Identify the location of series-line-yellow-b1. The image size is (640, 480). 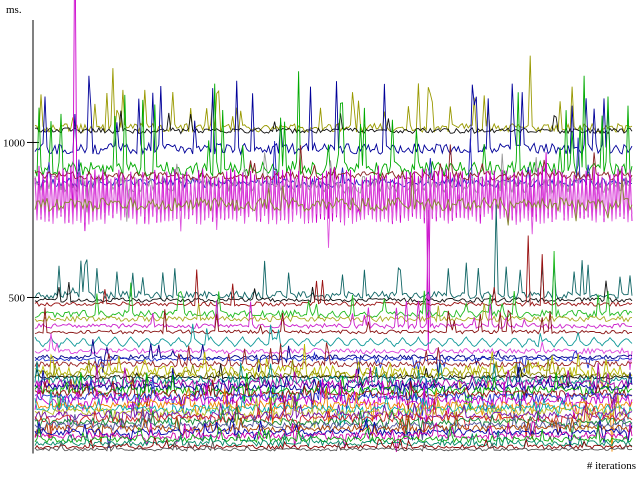
(333, 368).